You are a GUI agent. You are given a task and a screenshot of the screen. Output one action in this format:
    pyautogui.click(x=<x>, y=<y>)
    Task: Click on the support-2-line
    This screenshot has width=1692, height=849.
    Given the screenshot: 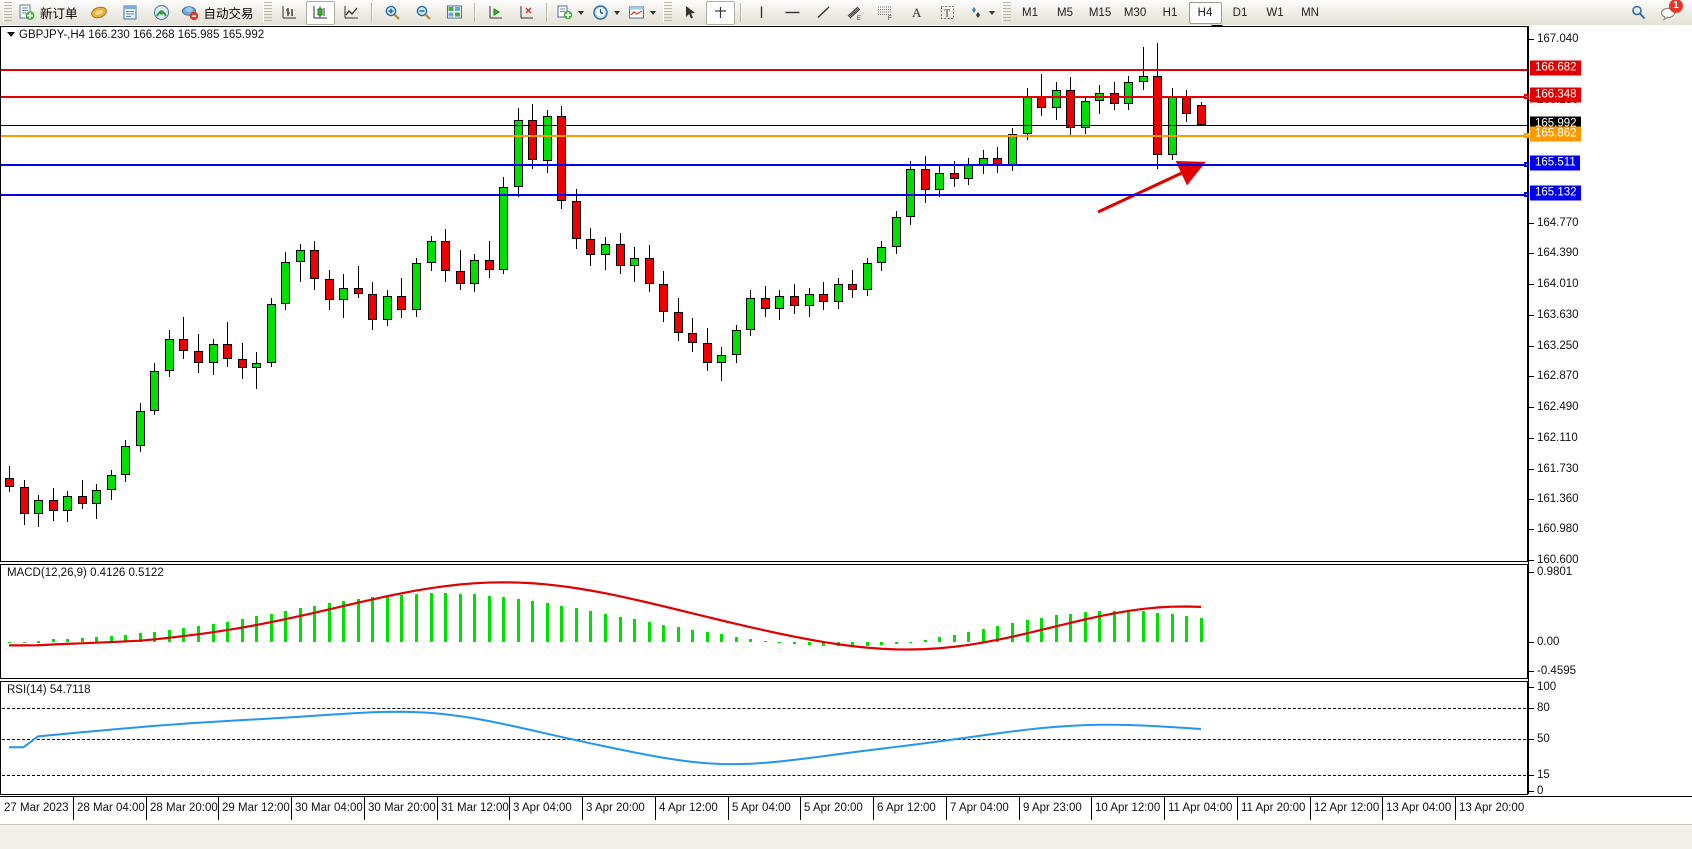 What is the action you would take?
    pyautogui.click(x=765, y=195)
    